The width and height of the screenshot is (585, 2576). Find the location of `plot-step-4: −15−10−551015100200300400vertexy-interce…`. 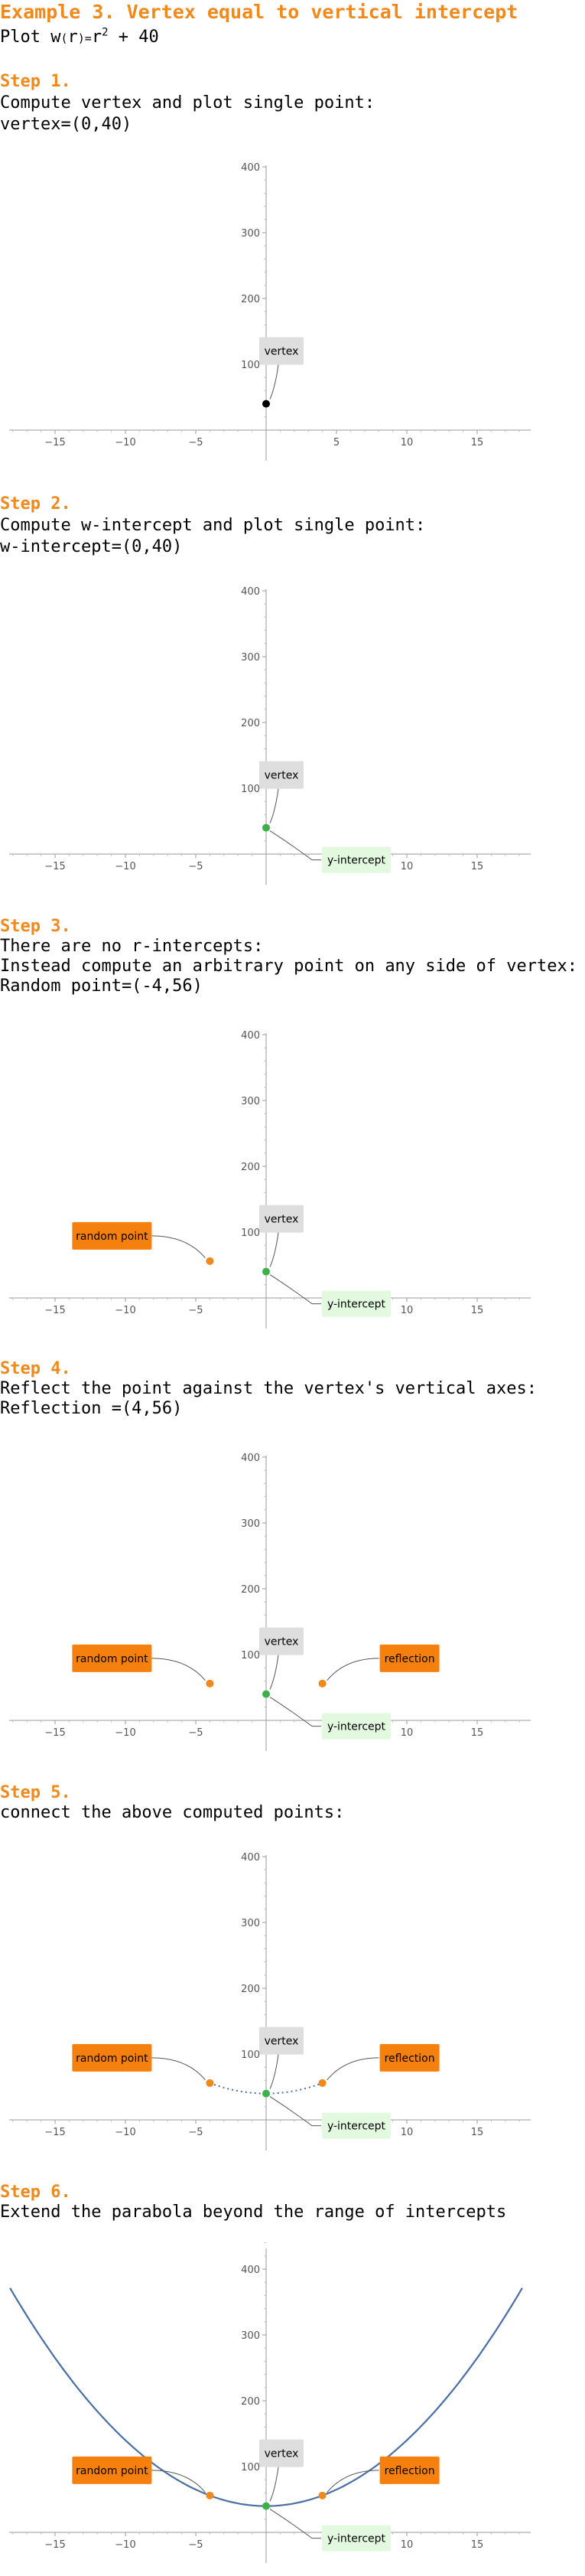

plot-step-4: −15−10−551015100200300400vertexy-interce… is located at coordinates (270, 1602).